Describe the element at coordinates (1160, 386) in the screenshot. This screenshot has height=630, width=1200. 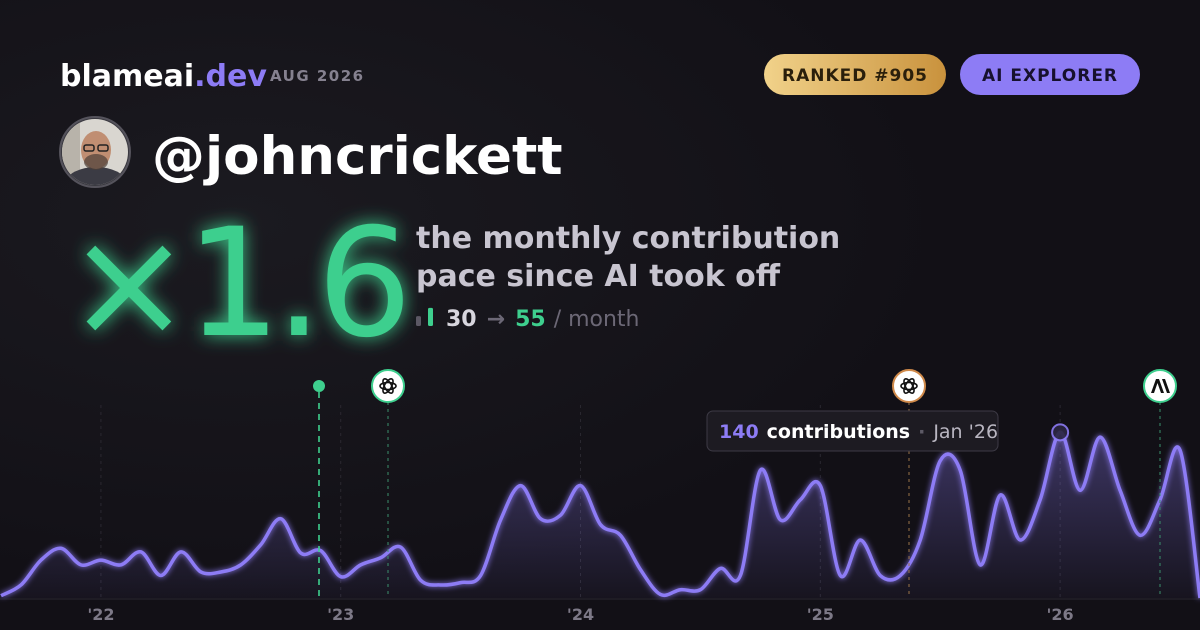
I see `anthropic-icon` at that location.